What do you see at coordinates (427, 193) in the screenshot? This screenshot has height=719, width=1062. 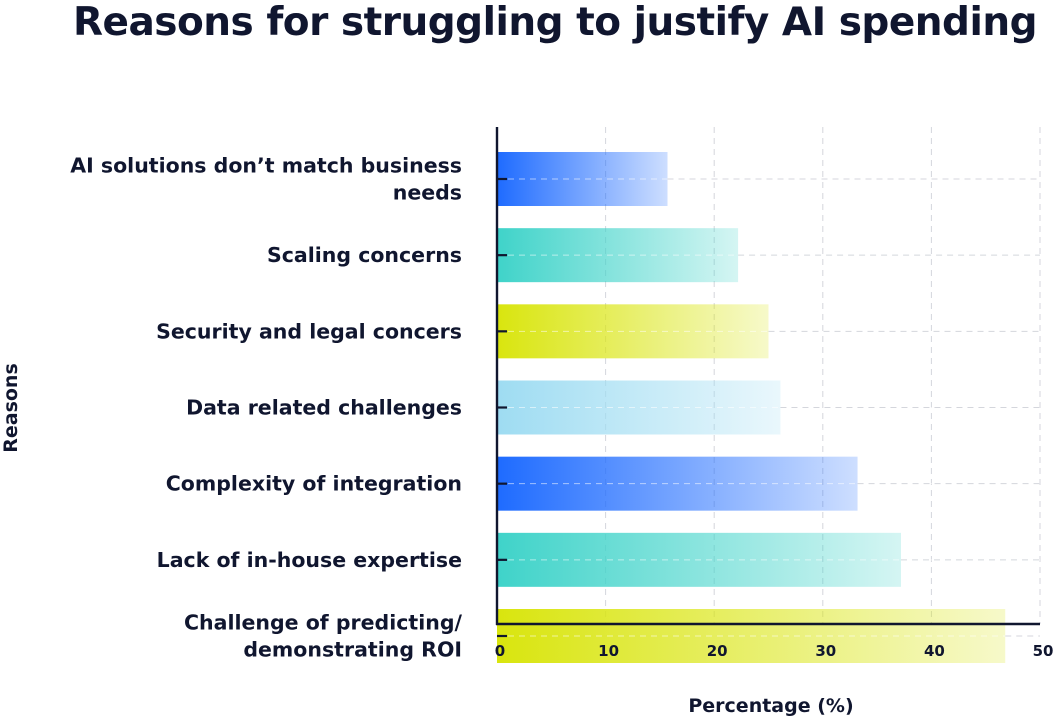 I see `category-label: needs` at bounding box center [427, 193].